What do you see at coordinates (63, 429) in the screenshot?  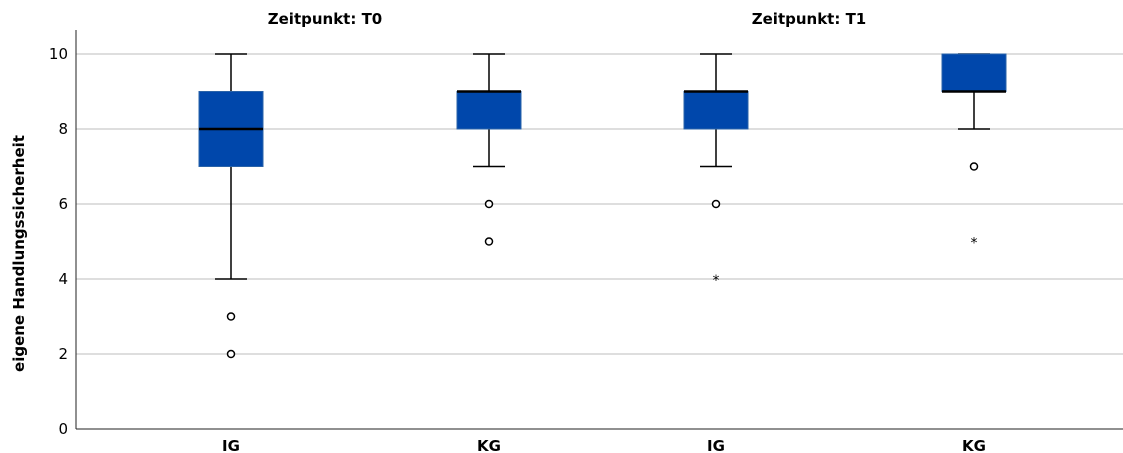 I see `y-tick-label-0: 0` at bounding box center [63, 429].